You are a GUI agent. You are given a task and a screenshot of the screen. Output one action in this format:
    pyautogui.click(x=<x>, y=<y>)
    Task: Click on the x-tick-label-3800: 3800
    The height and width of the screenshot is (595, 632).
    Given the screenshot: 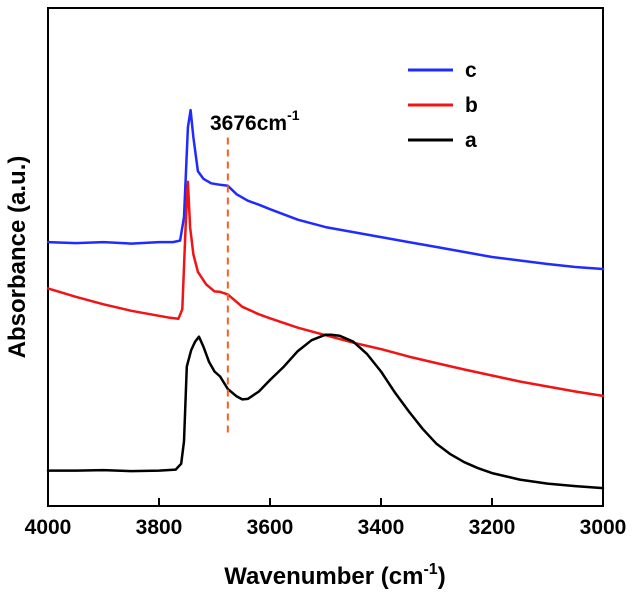 What is the action you would take?
    pyautogui.click(x=159, y=527)
    